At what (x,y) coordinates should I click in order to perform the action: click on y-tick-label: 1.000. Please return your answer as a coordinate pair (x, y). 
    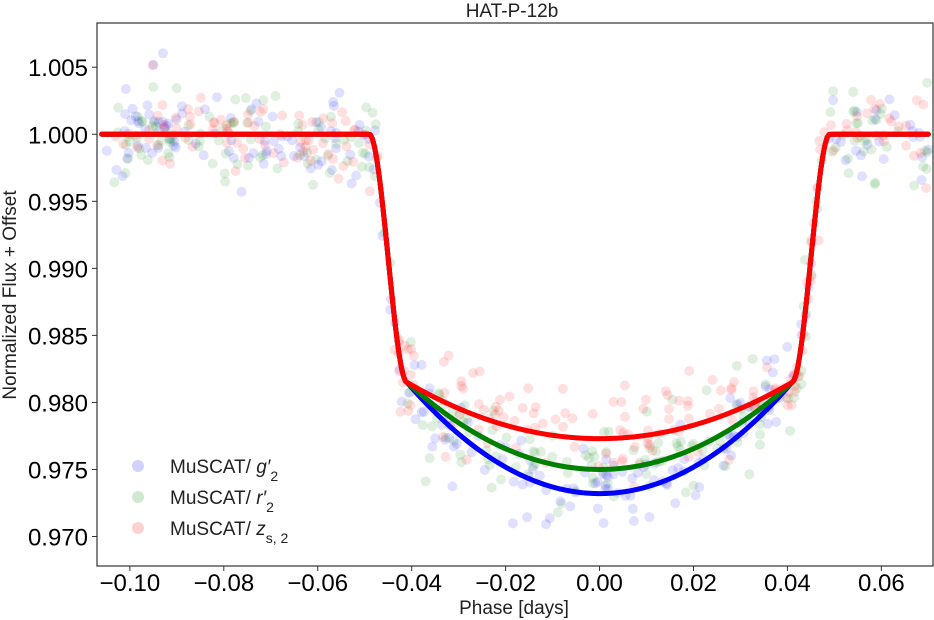
    Looking at the image, I should click on (58, 135).